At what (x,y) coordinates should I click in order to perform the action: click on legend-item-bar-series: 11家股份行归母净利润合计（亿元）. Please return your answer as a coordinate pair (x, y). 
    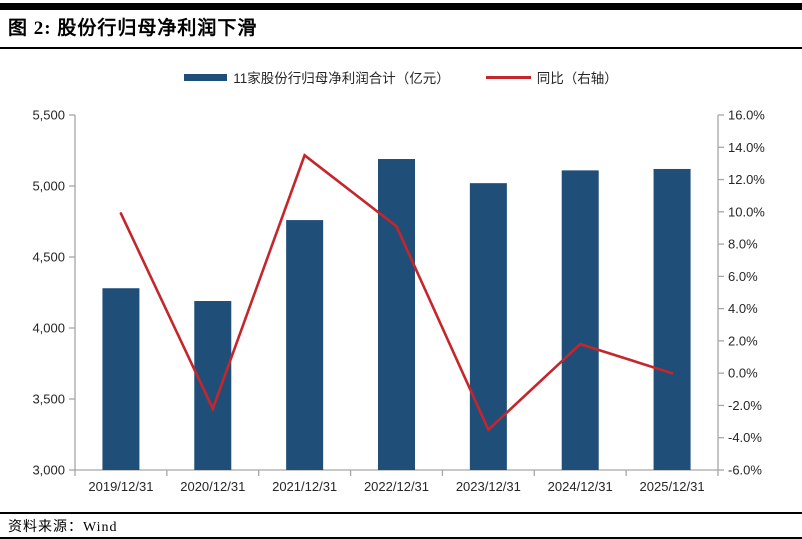
    Looking at the image, I should click on (317, 77).